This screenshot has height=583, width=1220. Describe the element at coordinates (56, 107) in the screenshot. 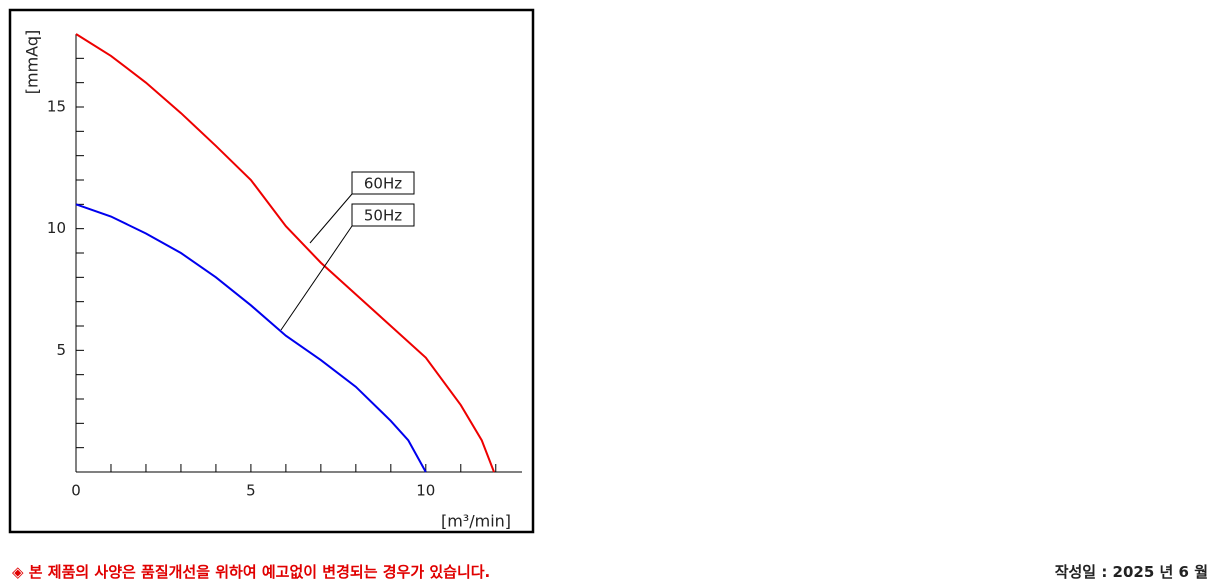

I see `y-tick-label: 15` at that location.